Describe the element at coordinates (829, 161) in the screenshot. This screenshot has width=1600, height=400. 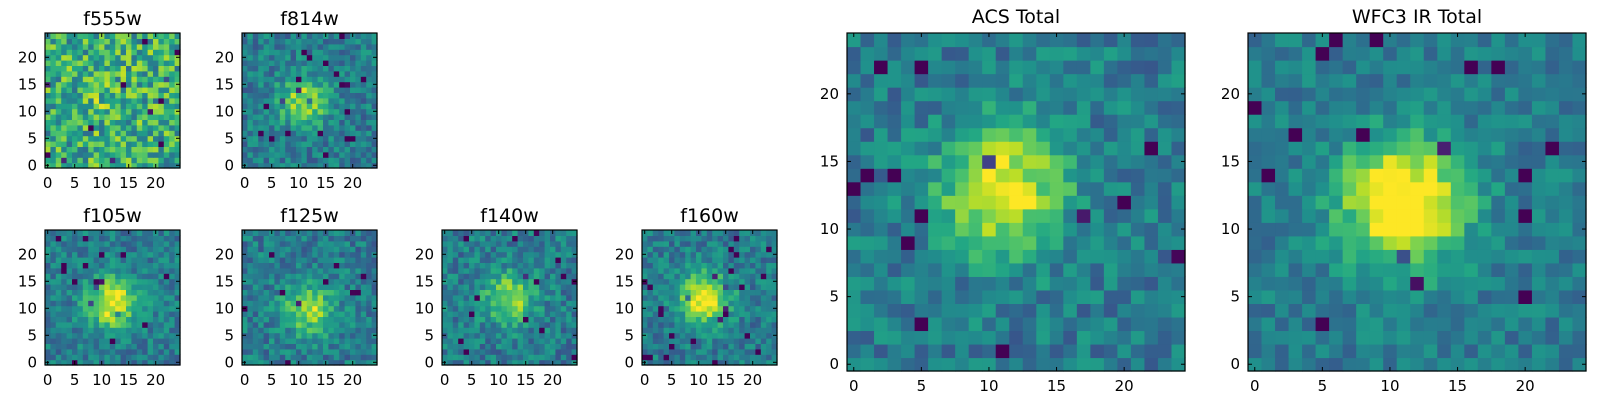
I see `y-tick-label: 15` at that location.